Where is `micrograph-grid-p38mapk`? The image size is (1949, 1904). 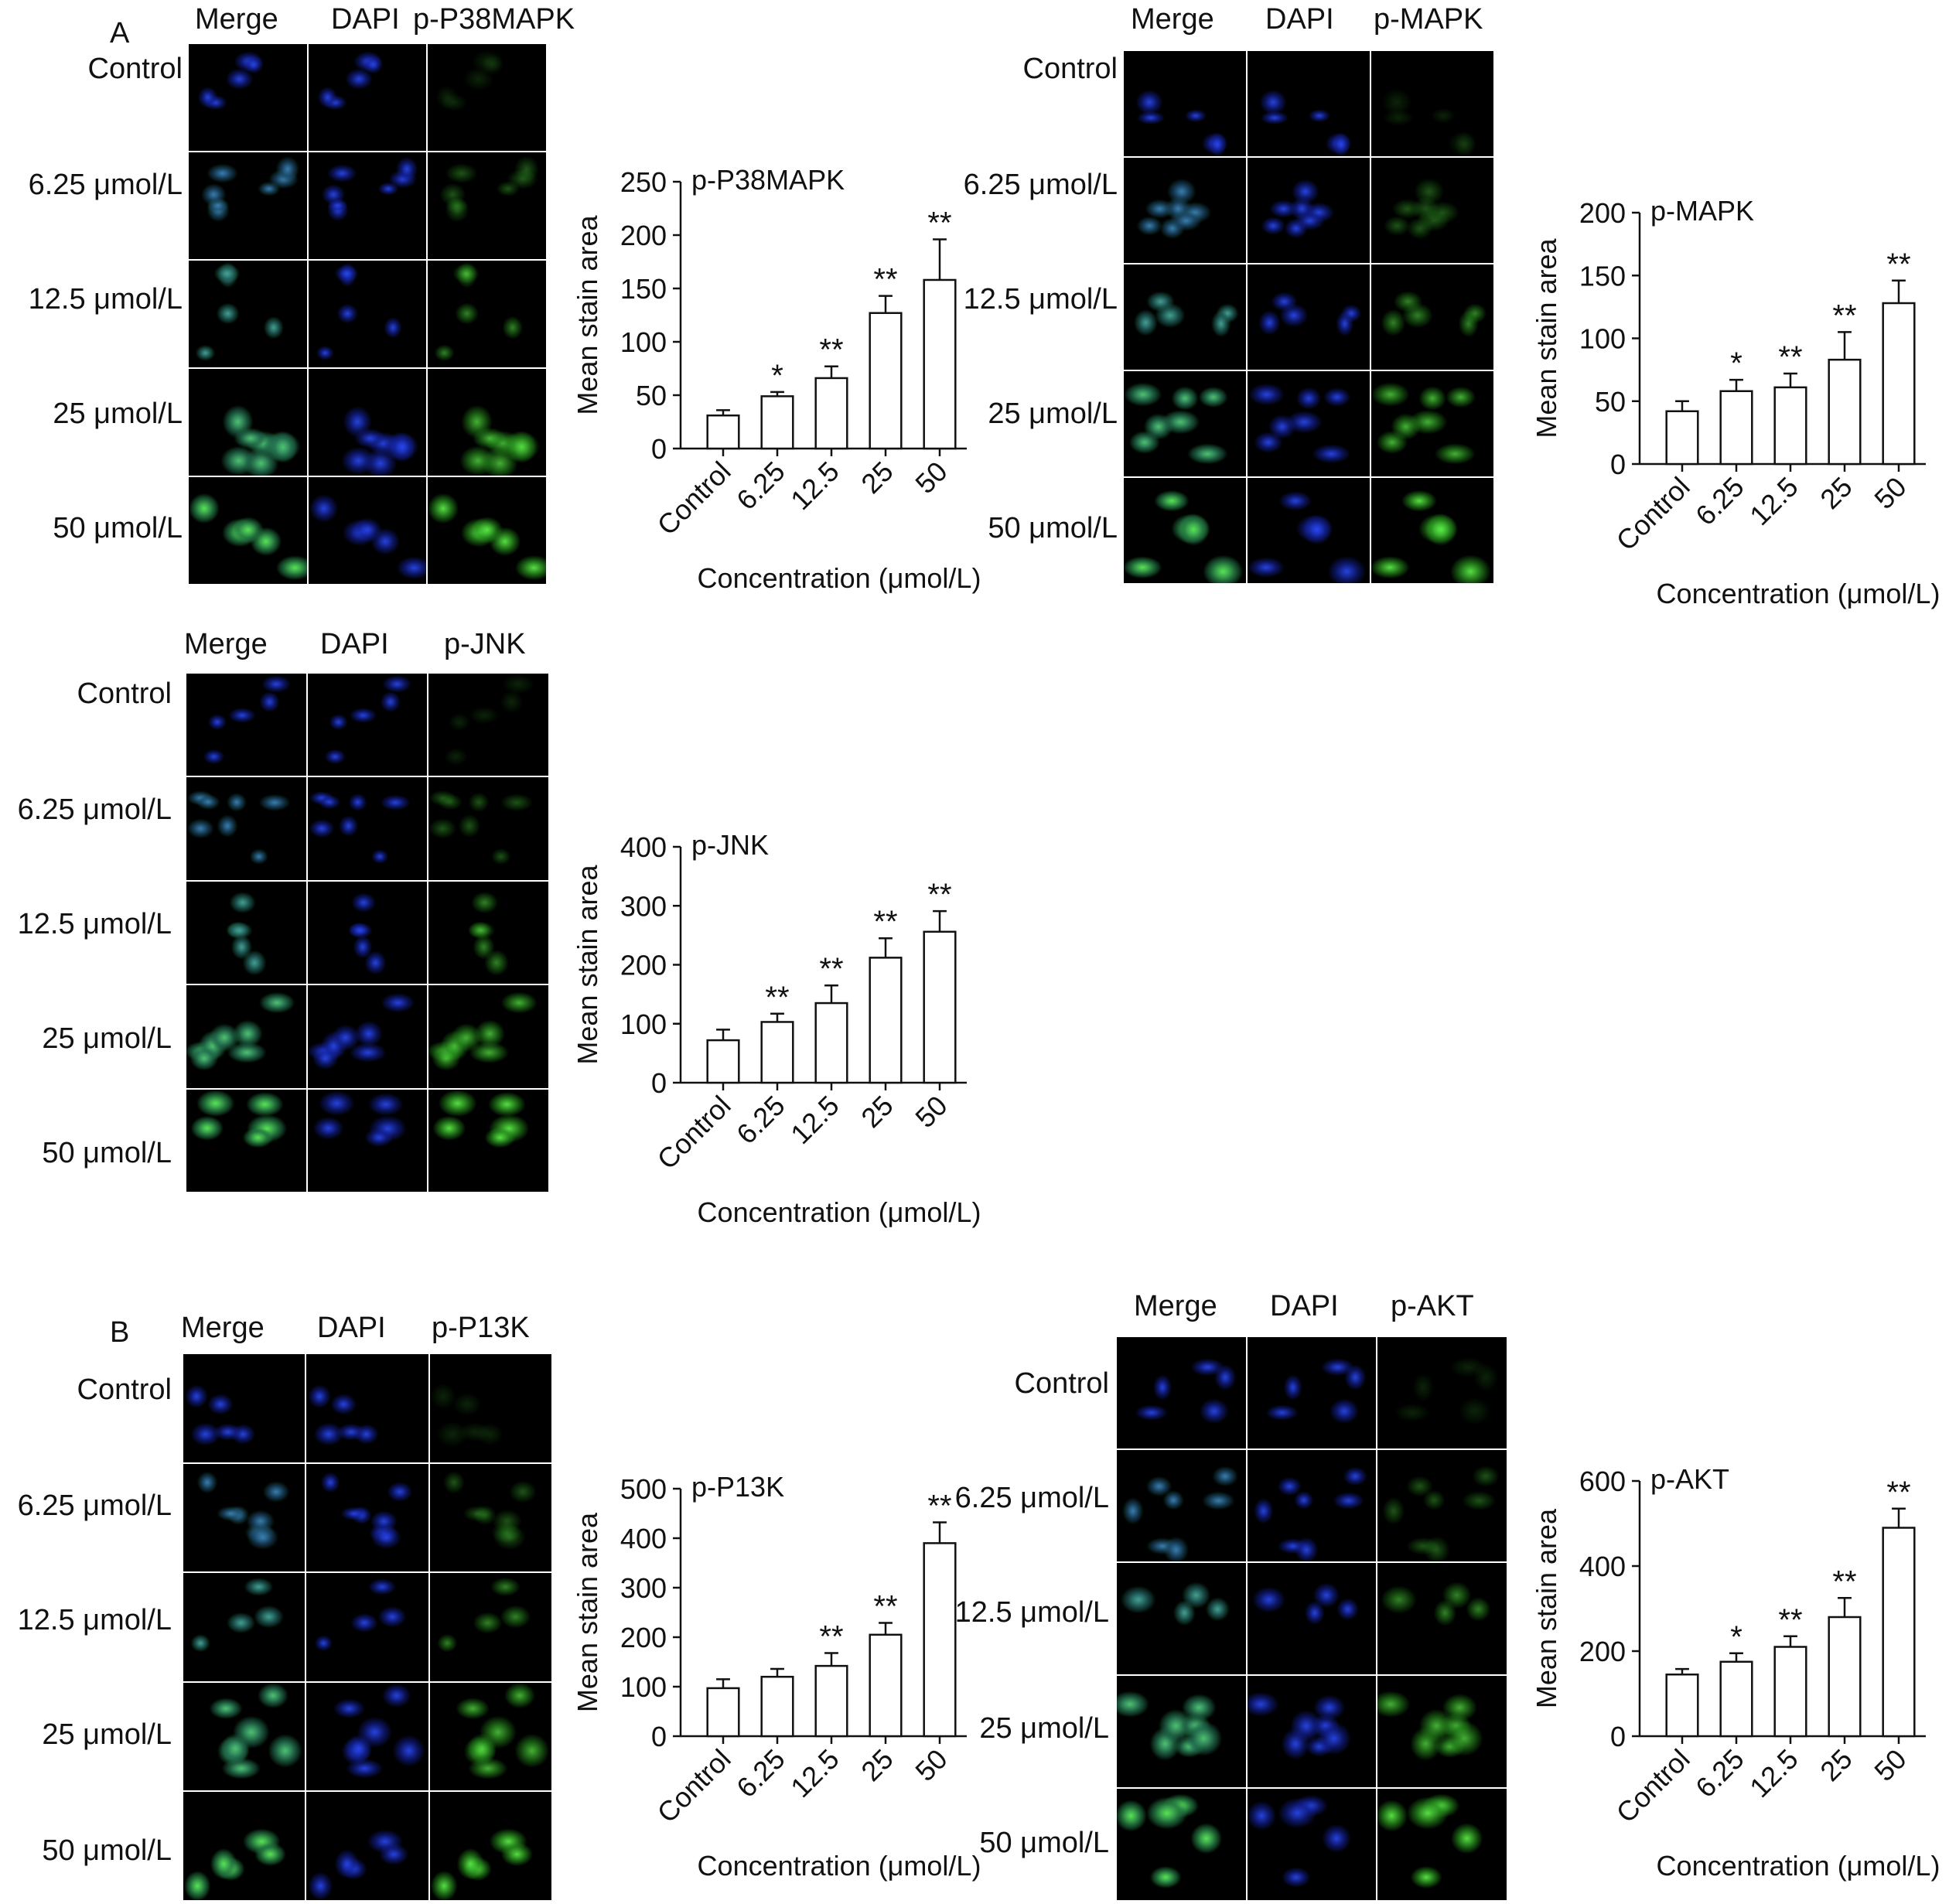
micrograph-grid-p38mapk is located at coordinates (367, 314).